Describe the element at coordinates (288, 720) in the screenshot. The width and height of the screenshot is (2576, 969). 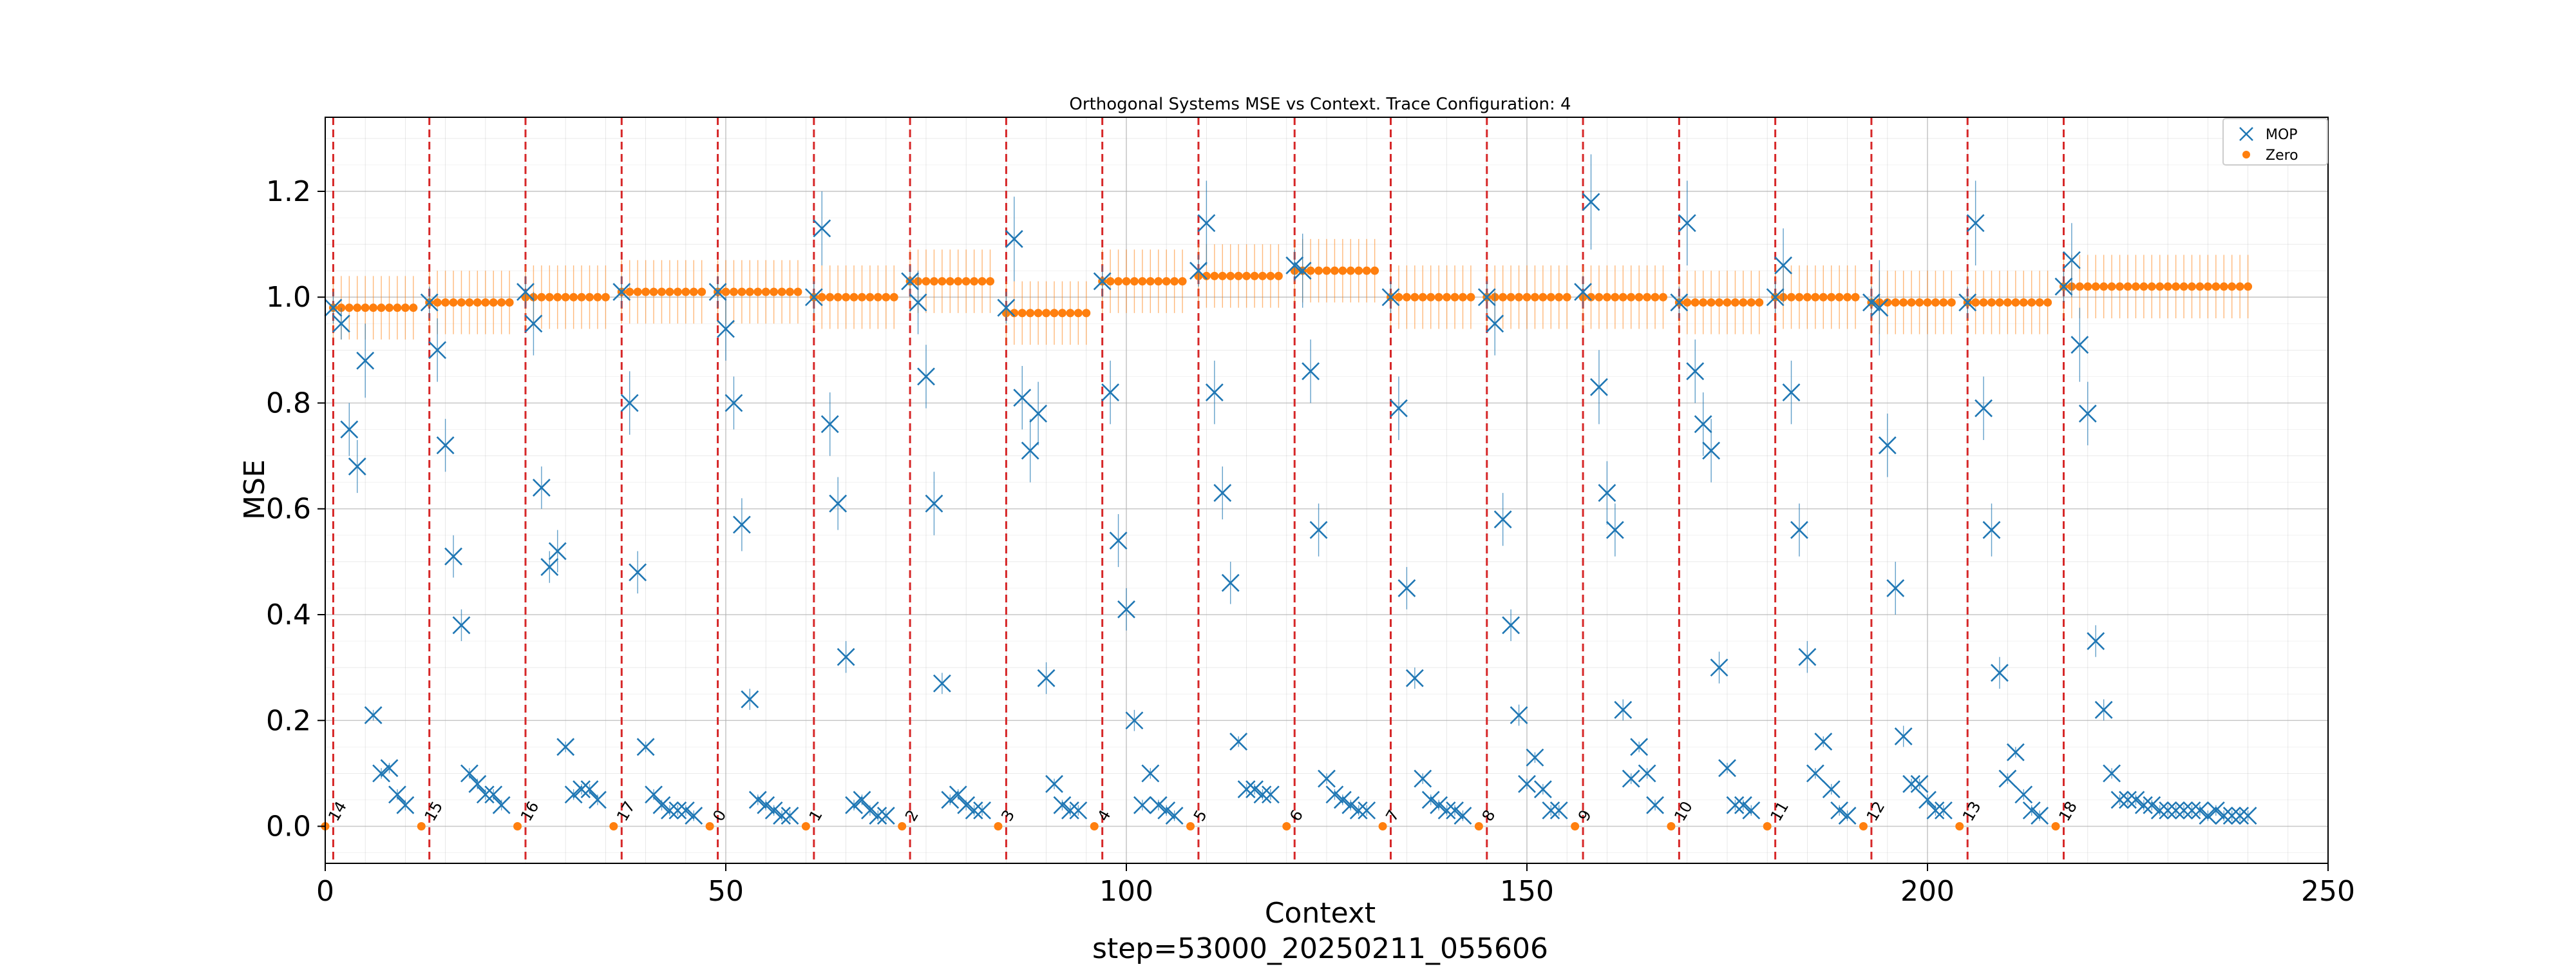
I see `y-tick-label: 0.2` at that location.